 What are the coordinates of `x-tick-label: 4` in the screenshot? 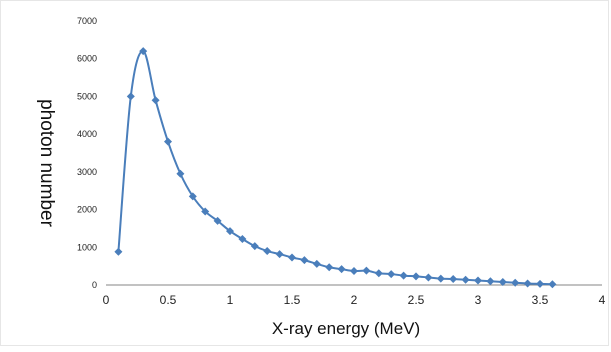 It's located at (602, 300).